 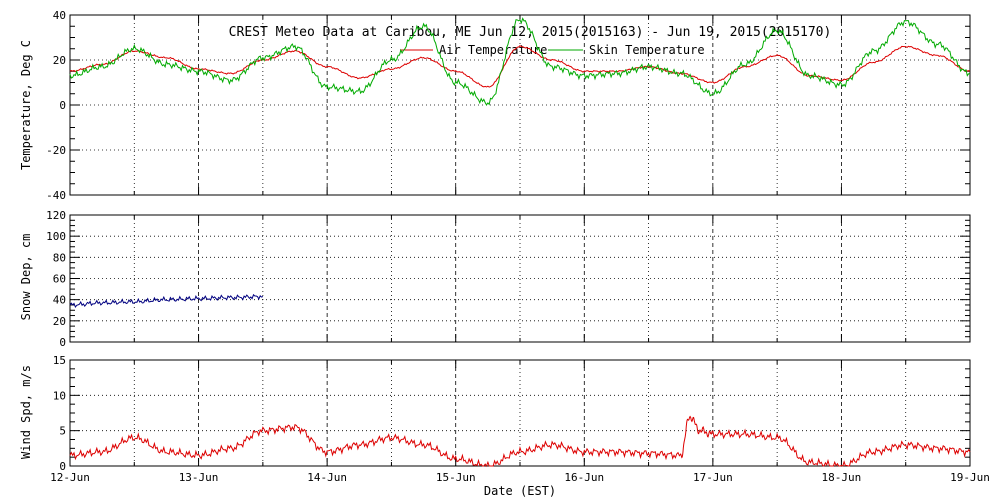 I want to click on date-tick-label: 18-Jun, so click(x=842, y=477).